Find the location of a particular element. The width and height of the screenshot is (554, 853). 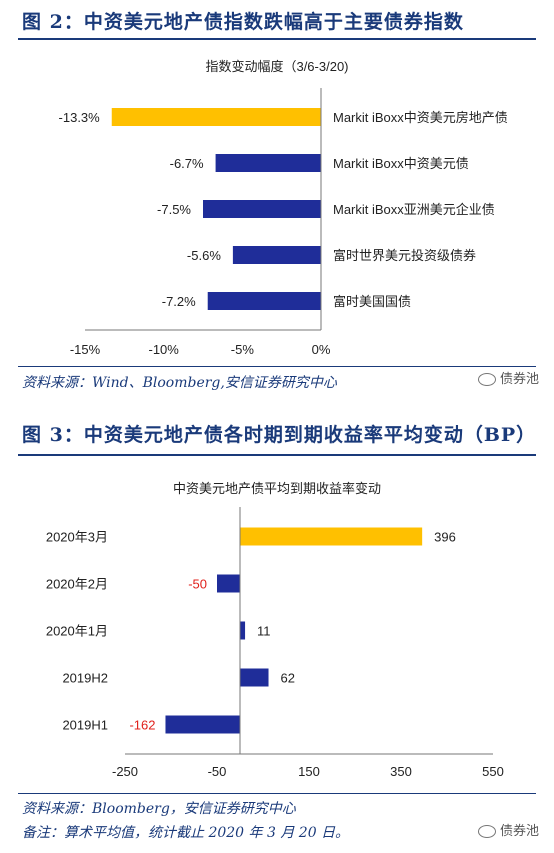

chart1-title: 指数变动幅度（3/6-3/20) is located at coordinates (276, 66).